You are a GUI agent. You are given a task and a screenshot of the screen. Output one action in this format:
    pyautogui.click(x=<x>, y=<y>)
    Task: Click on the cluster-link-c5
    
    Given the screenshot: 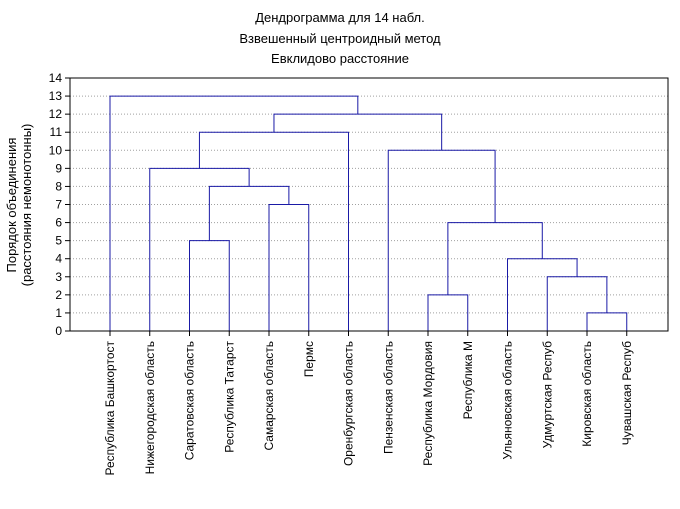 What is the action you would take?
    pyautogui.click(x=209, y=285)
    